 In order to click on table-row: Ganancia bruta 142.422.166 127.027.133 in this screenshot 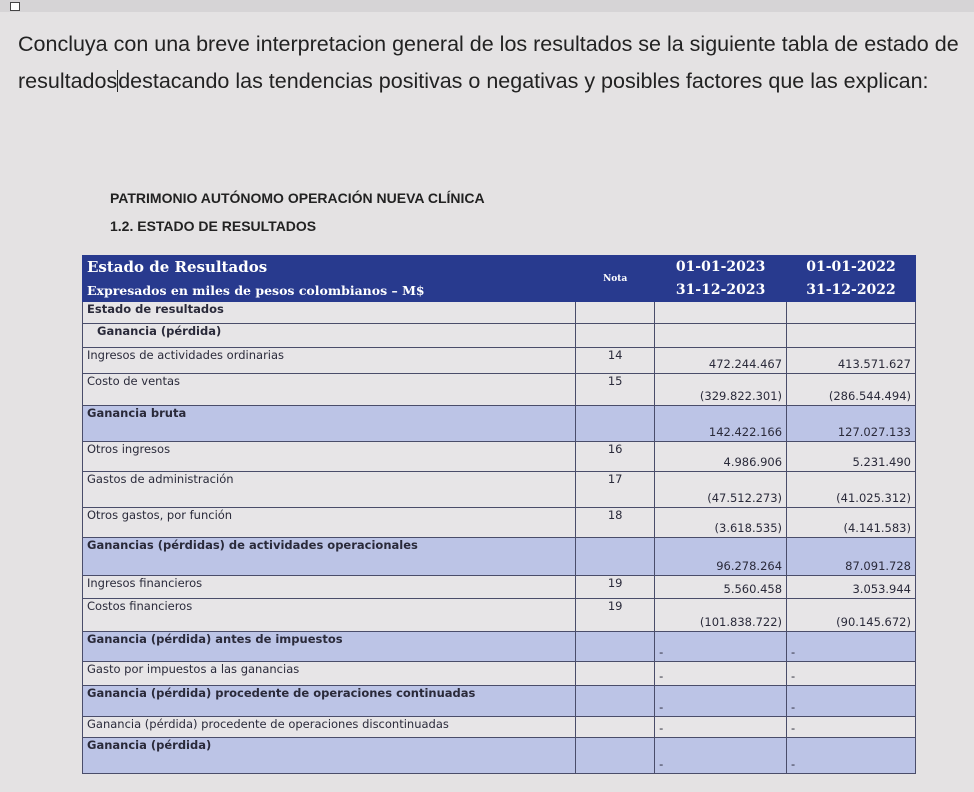, I will do `click(498, 423)`.